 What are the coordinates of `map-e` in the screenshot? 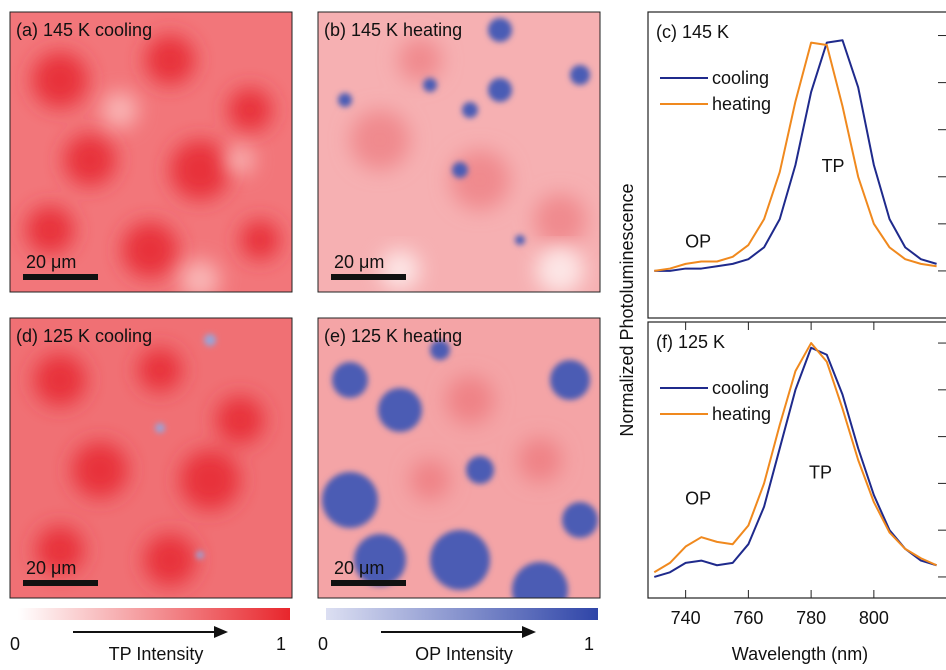 It's located at (459, 458).